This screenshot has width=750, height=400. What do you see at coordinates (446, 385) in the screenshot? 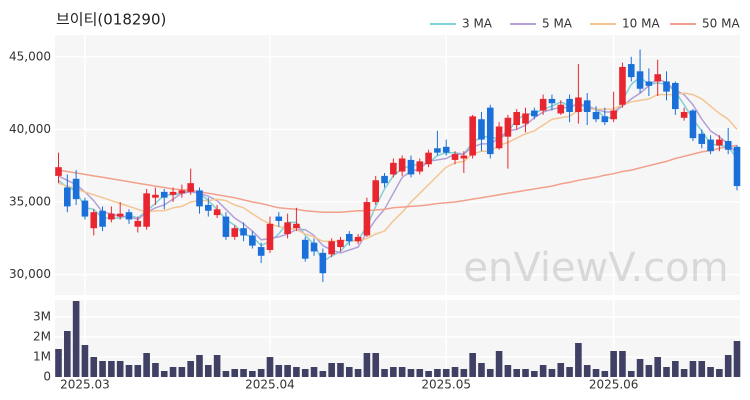
I see `x-tick-label: 2025.05` at bounding box center [446, 385].